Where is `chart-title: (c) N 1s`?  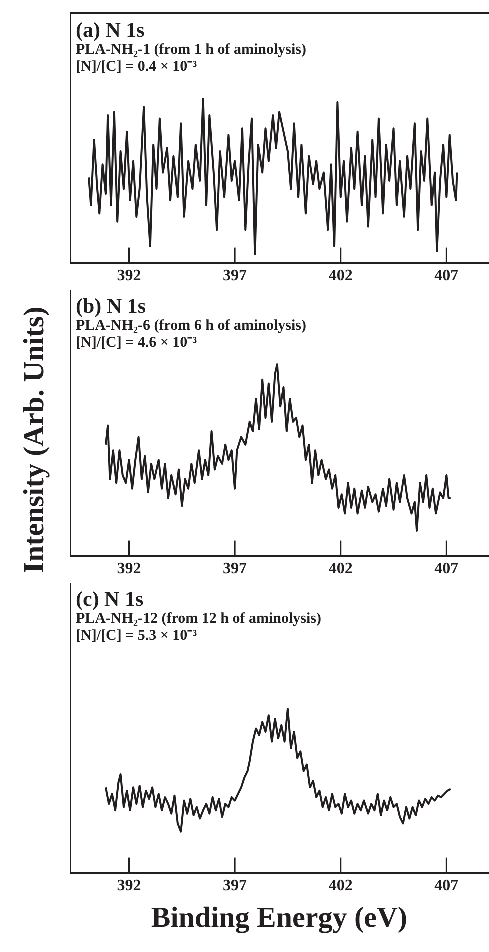 chart-title: (c) N 1s is located at coordinates (110, 599).